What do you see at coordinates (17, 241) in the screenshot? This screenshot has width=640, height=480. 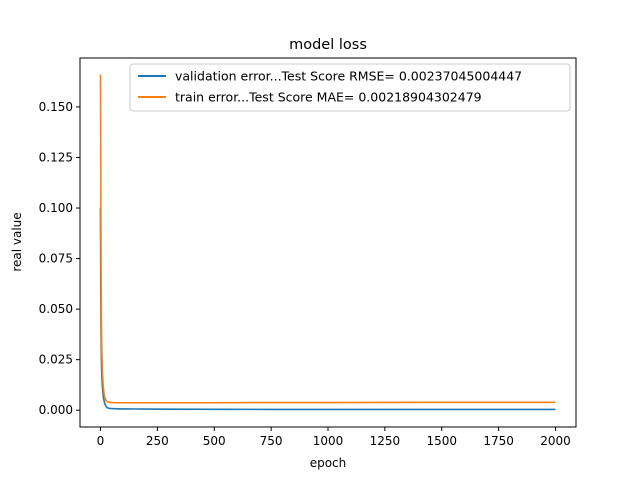 I see `y-axis-label: real value` at bounding box center [17, 241].